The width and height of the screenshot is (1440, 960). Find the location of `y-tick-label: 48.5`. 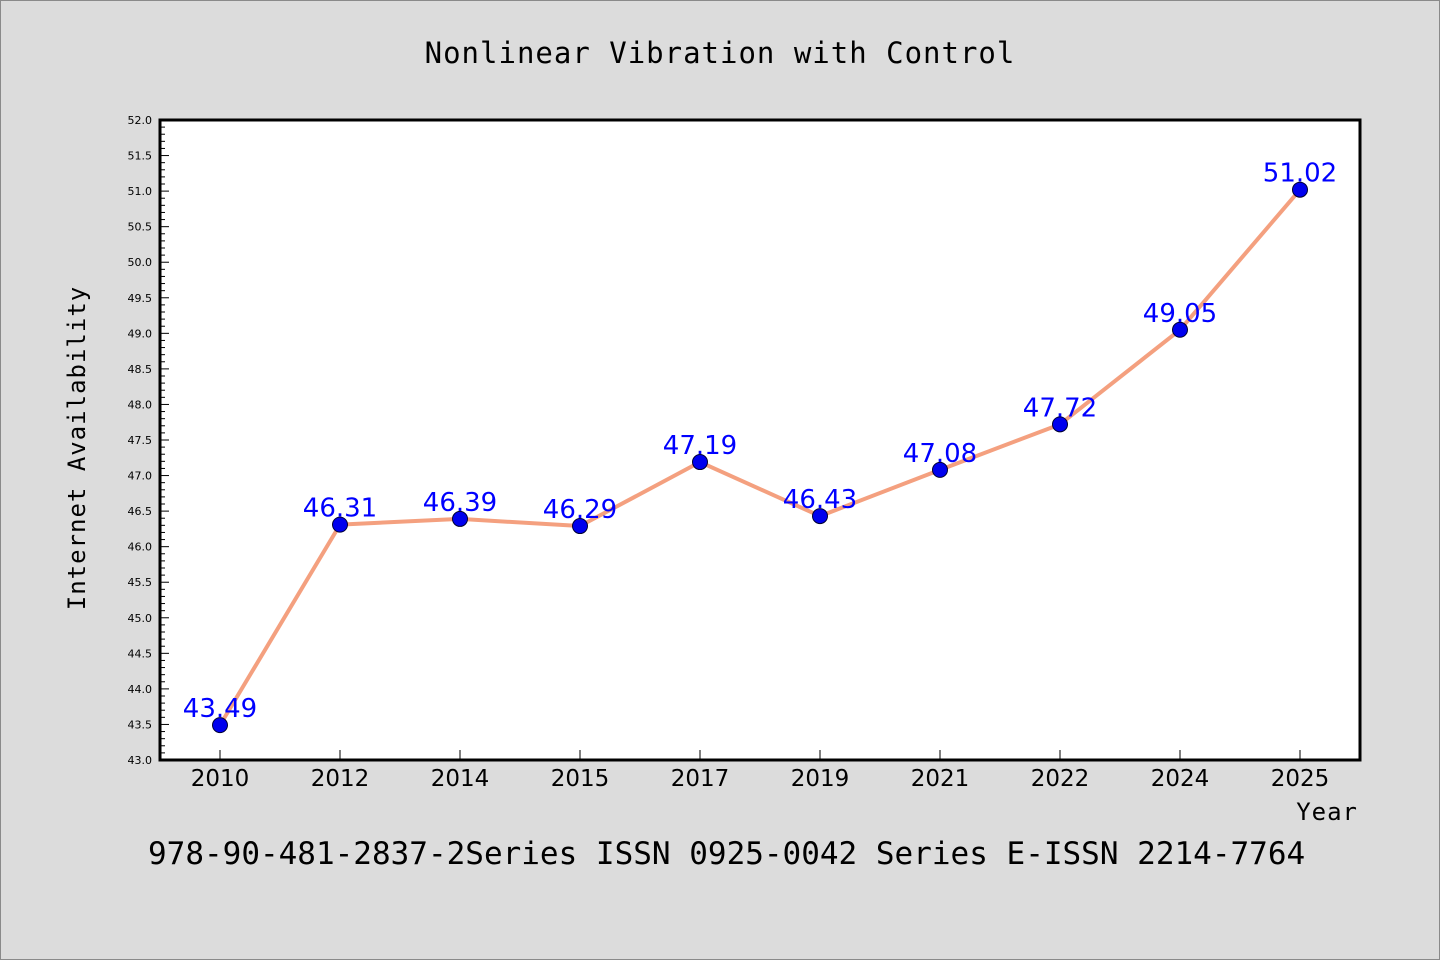

y-tick-label: 48.5 is located at coordinates (140, 369).